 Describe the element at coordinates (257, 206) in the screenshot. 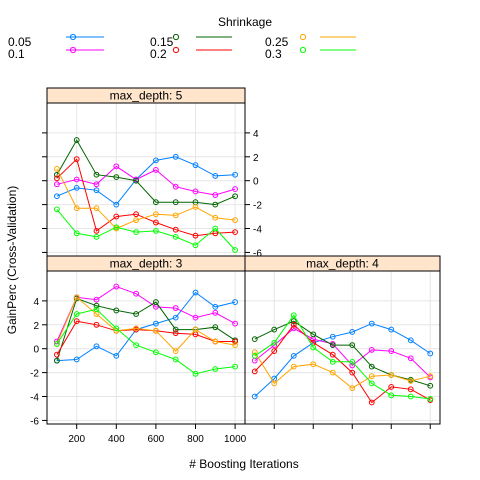

I see `y-tick-label: -2` at that location.